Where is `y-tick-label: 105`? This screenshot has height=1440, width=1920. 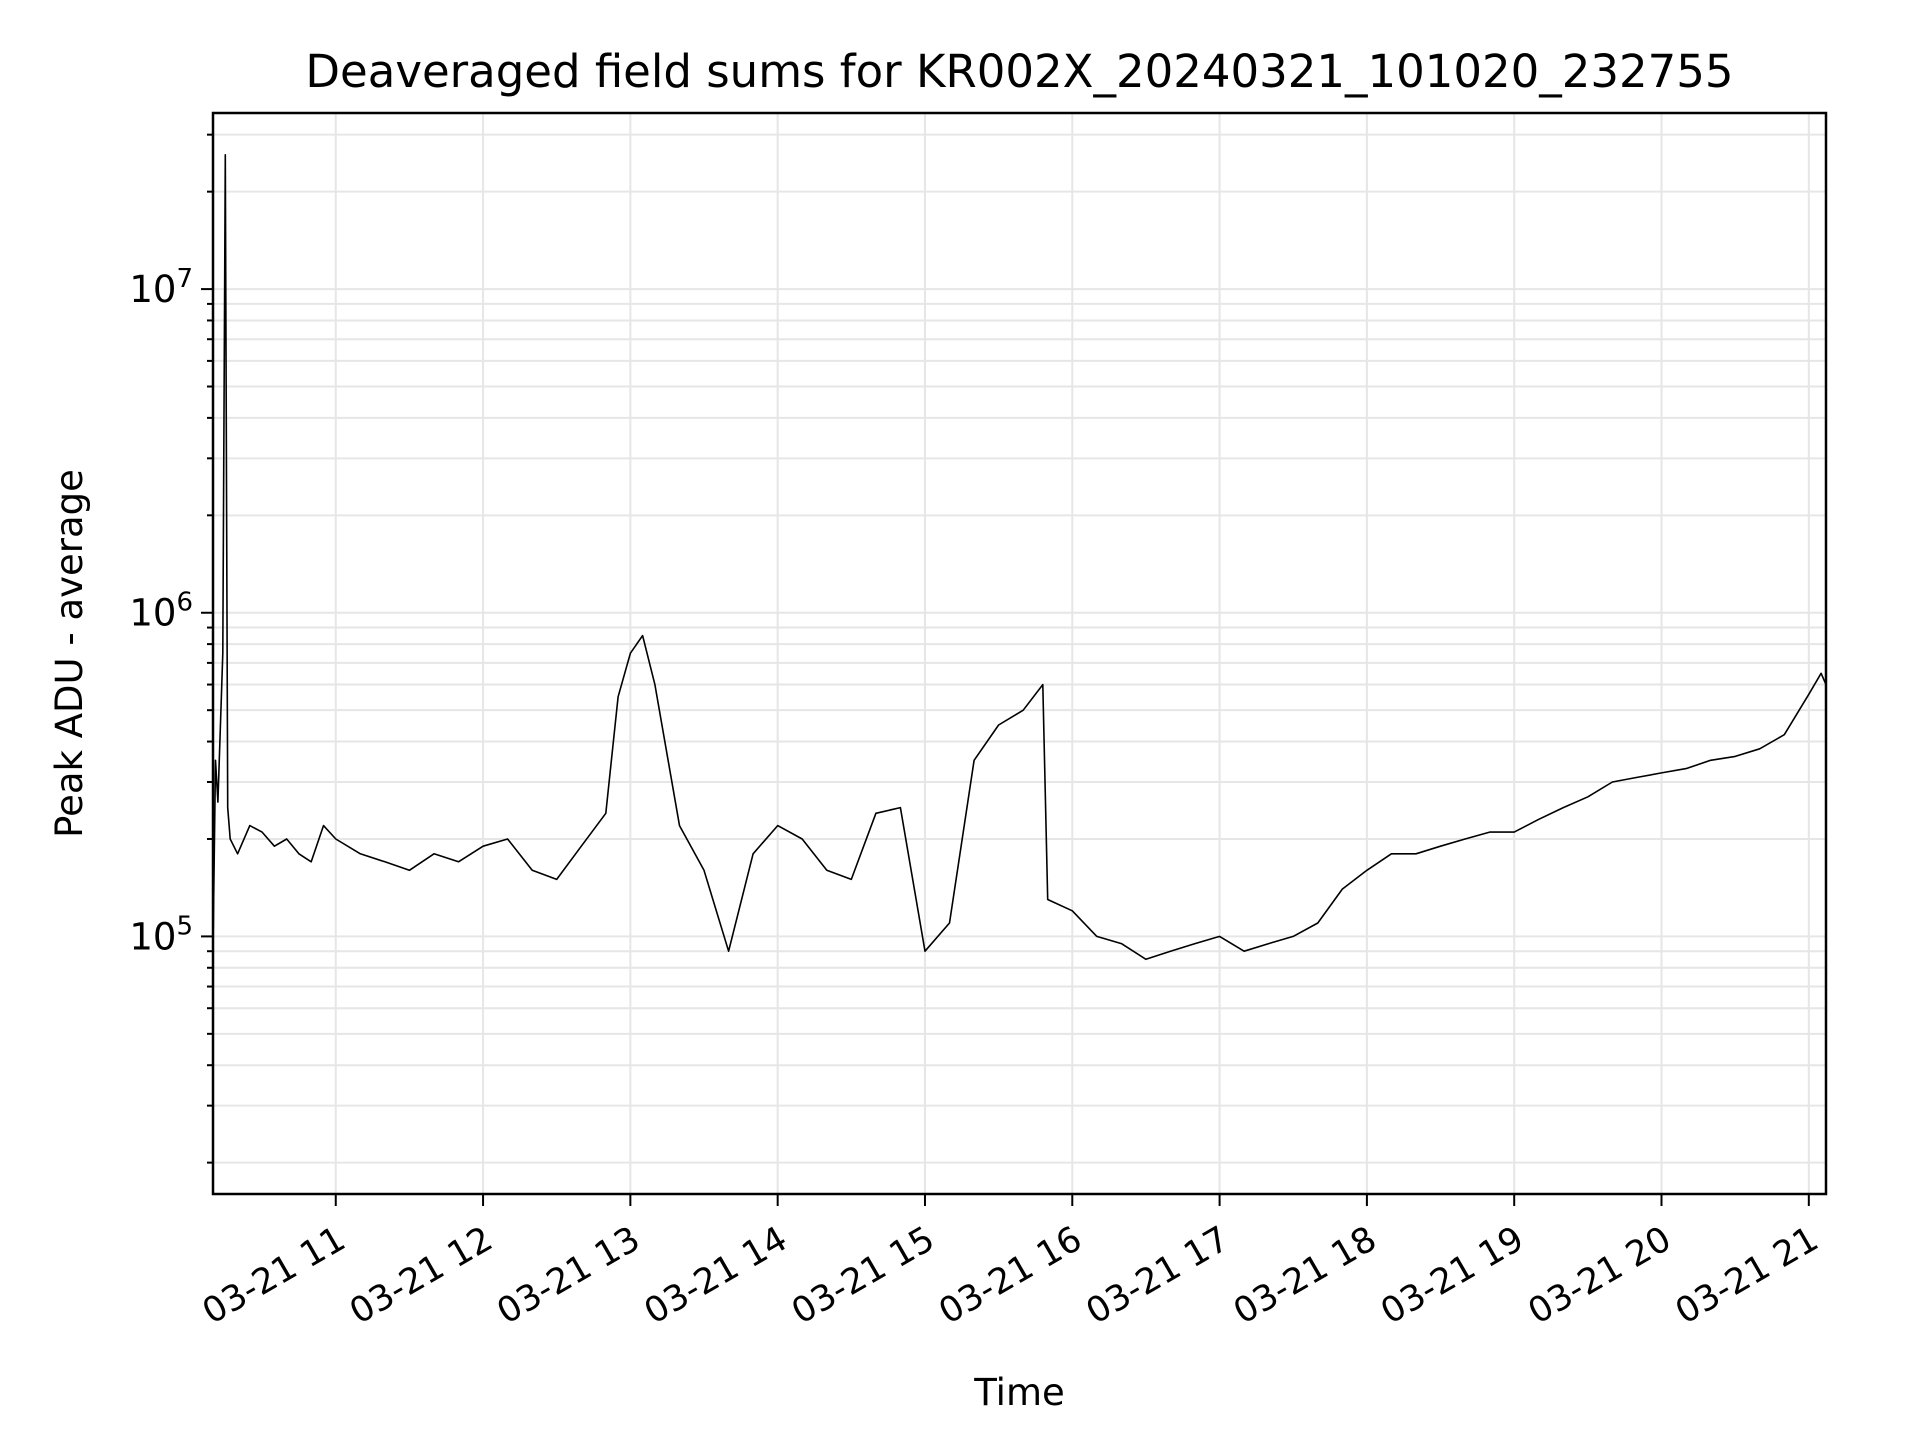 y-tick-label: 105 is located at coordinates (161, 934).